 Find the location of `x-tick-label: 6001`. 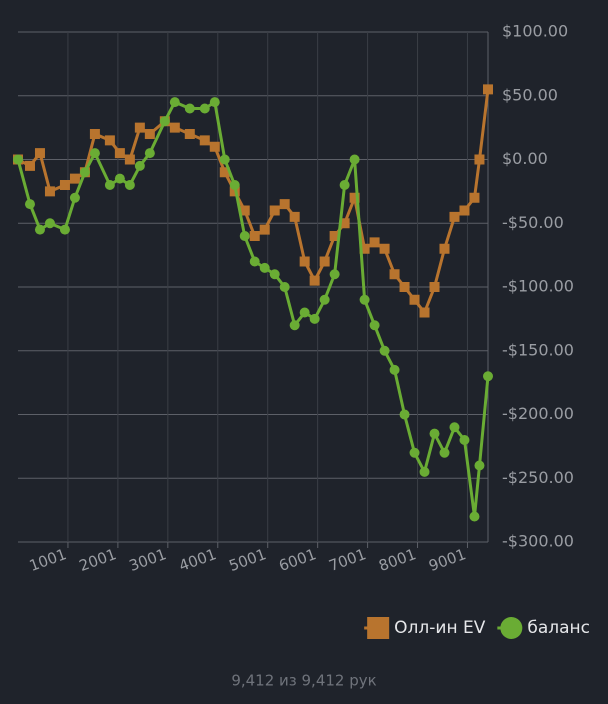

x-tick-label: 6001 is located at coordinates (298, 560).